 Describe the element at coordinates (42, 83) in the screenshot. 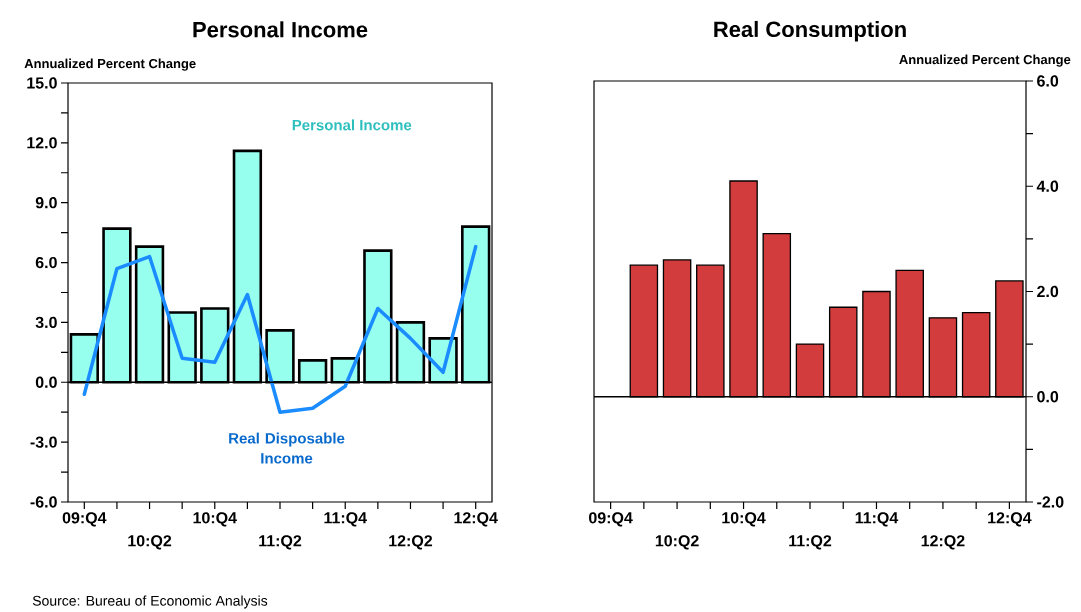

I see `y-tick-label: 15.0` at that location.